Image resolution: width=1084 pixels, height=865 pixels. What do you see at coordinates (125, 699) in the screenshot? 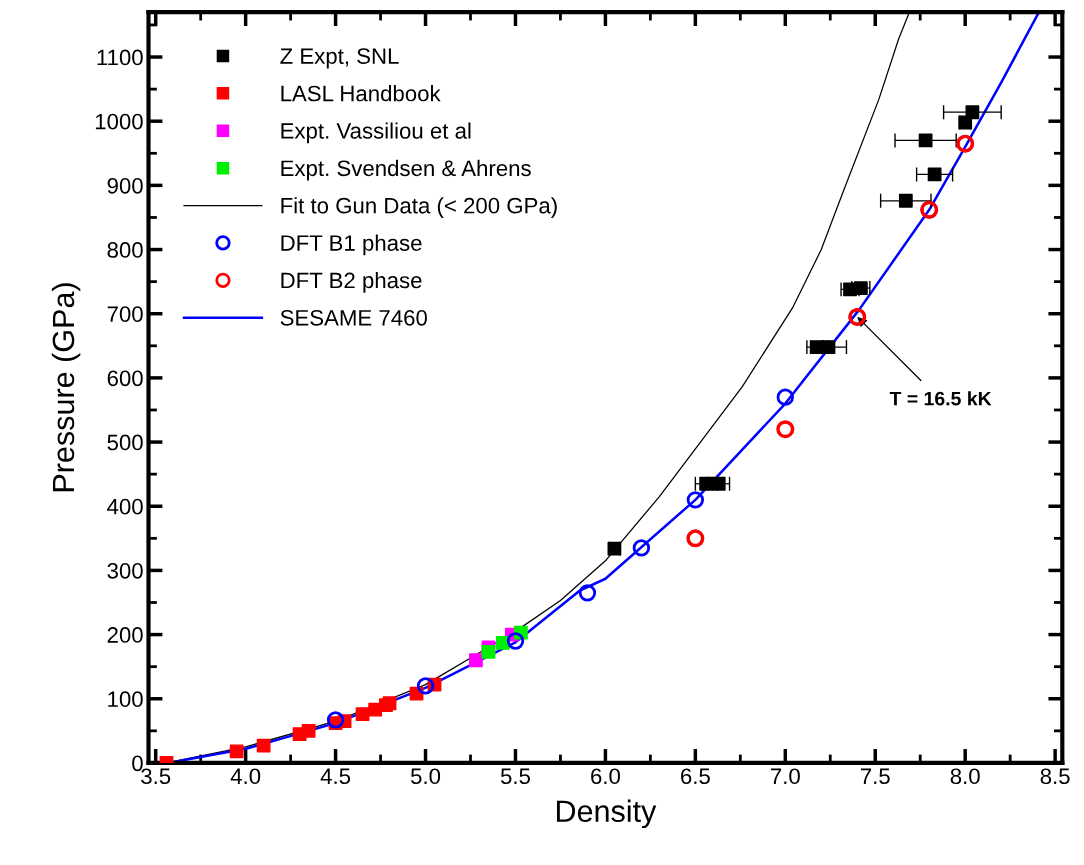
I see `y-tick-label: 100` at bounding box center [125, 699].